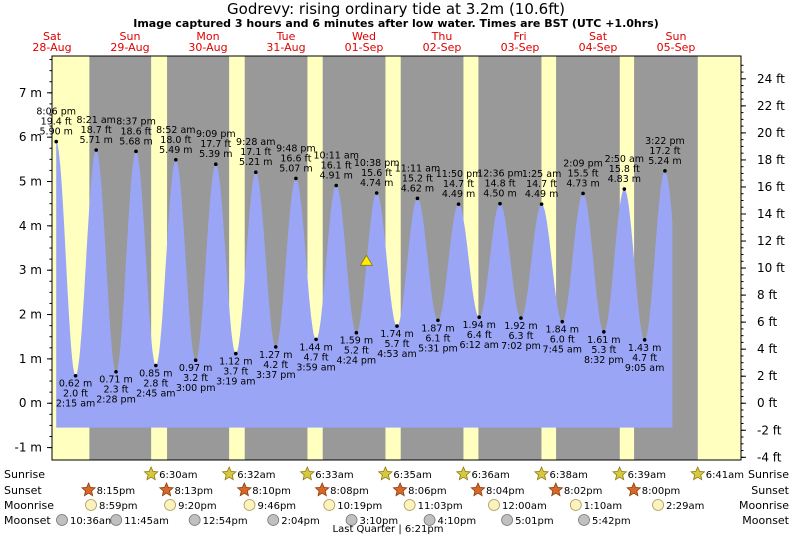  What do you see at coordinates (767, 349) in the screenshot?
I see `right-tick-label: 4 ft` at bounding box center [767, 349].